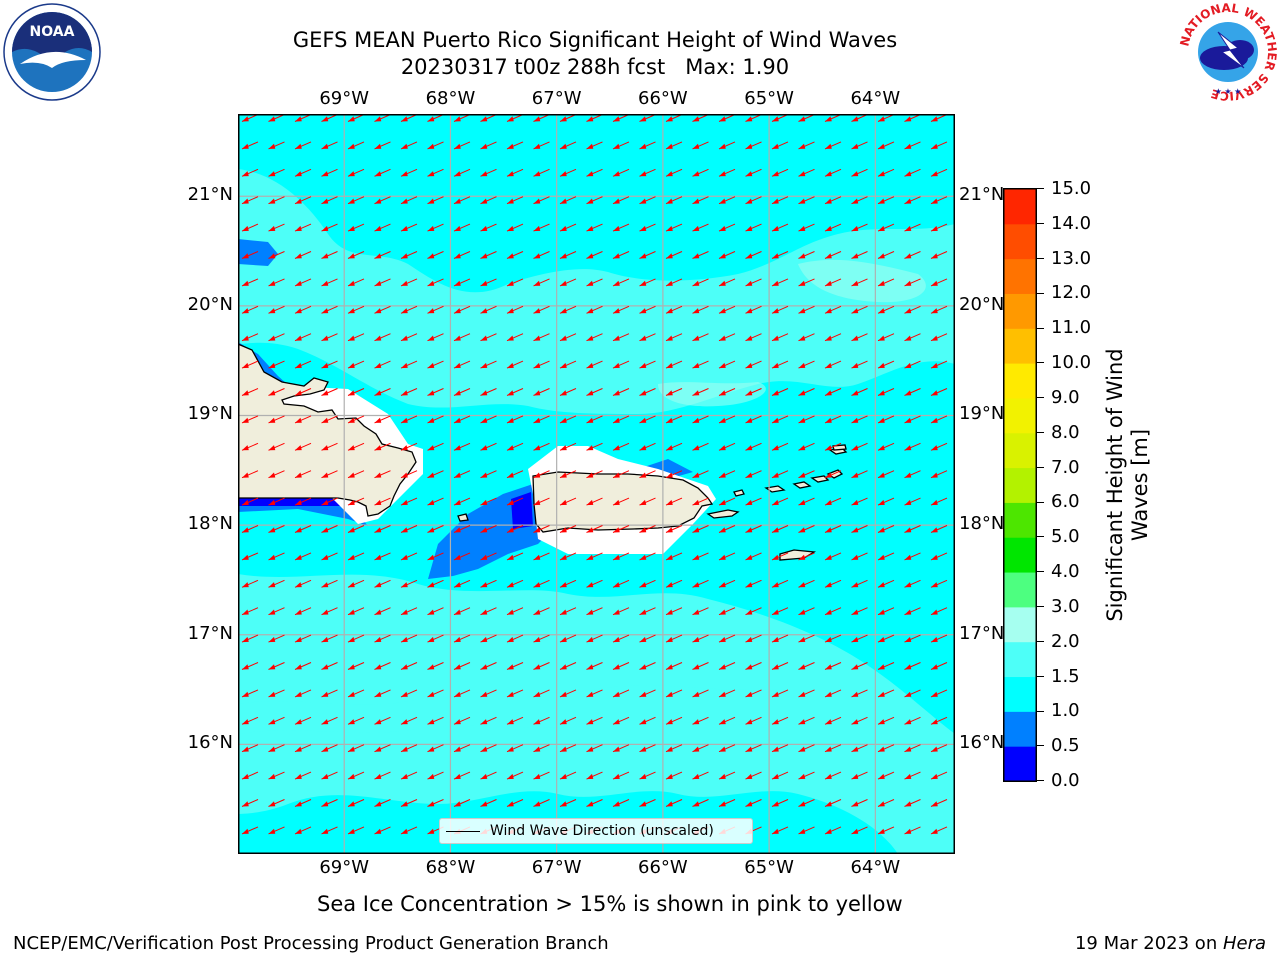  Describe the element at coordinates (327, 430) in the screenshot. I see `hispaniola` at that location.